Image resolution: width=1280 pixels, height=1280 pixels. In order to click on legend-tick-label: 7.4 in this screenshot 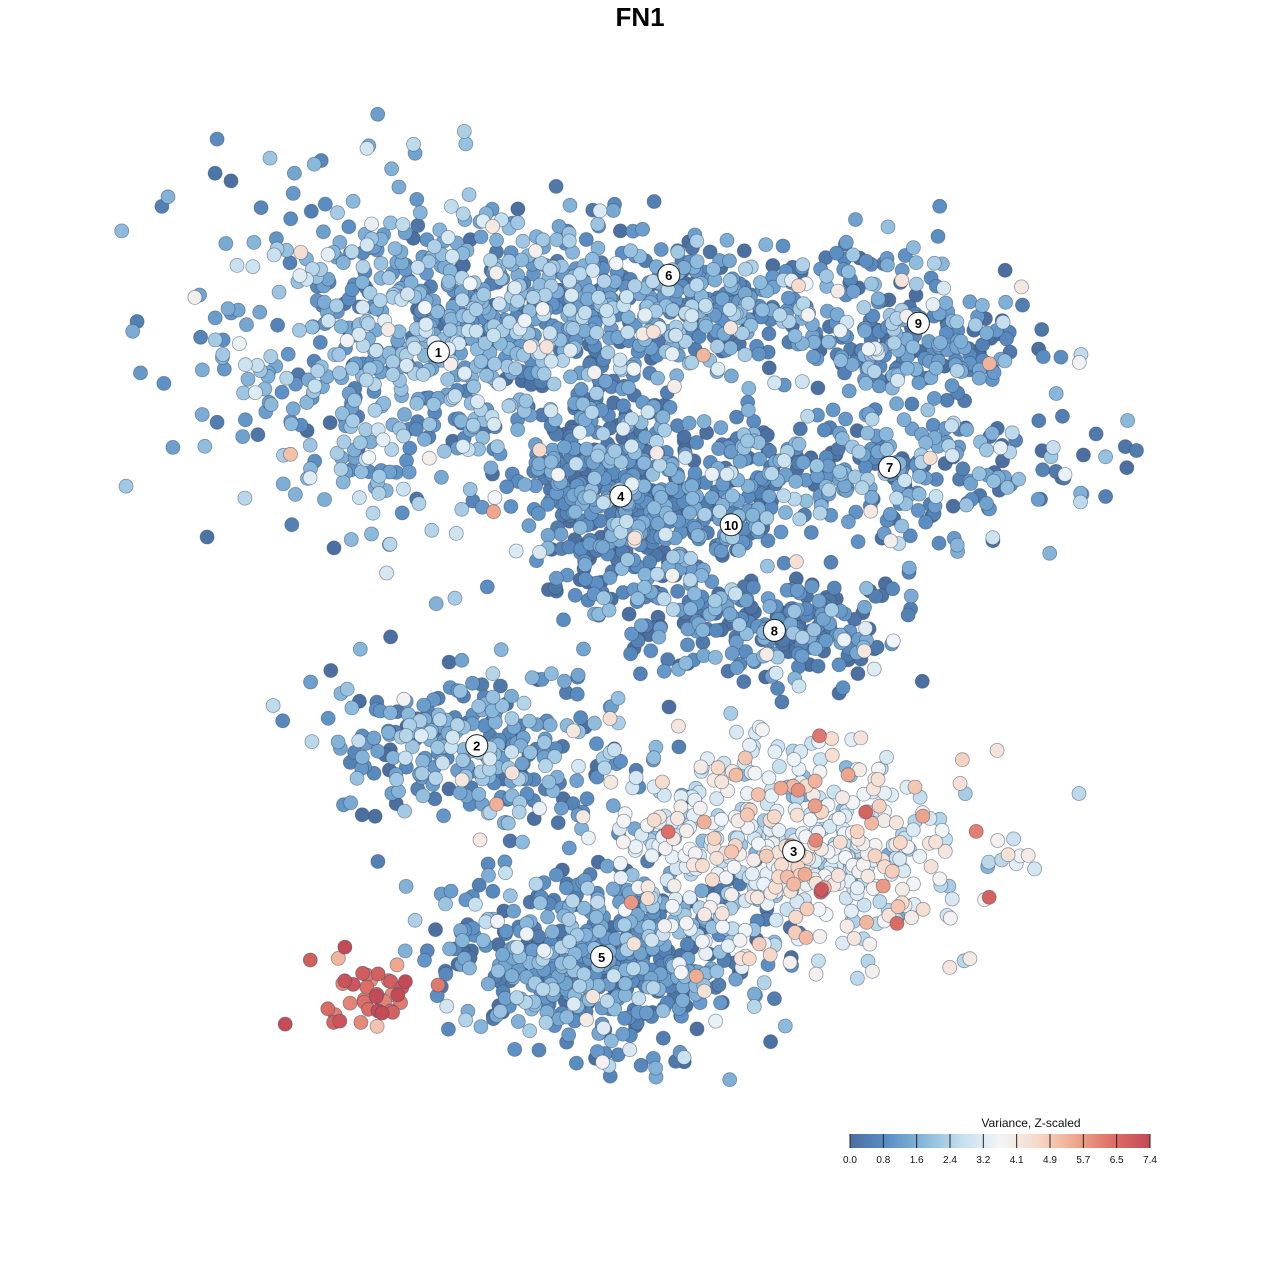, I will do `click(1150, 1160)`.